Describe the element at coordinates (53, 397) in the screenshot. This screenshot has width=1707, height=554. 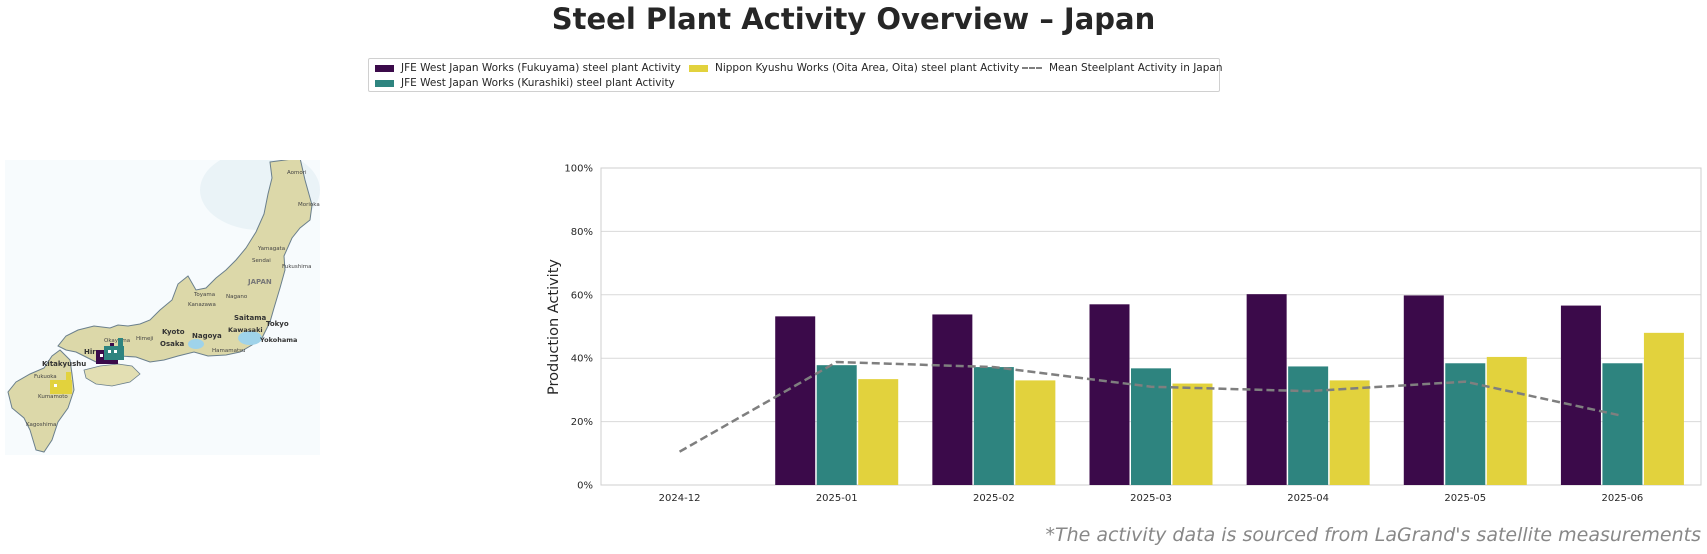
I see `map-label-kumamoto: Kumamoto` at that location.